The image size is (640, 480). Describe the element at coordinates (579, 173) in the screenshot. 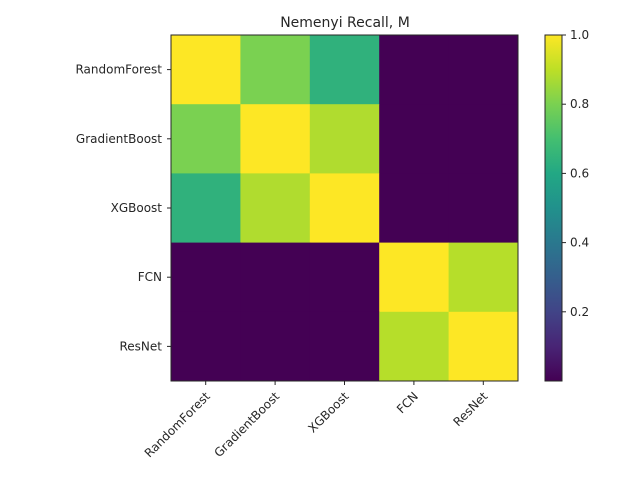

I see `colorbar-tick-label: 0.6` at that location.